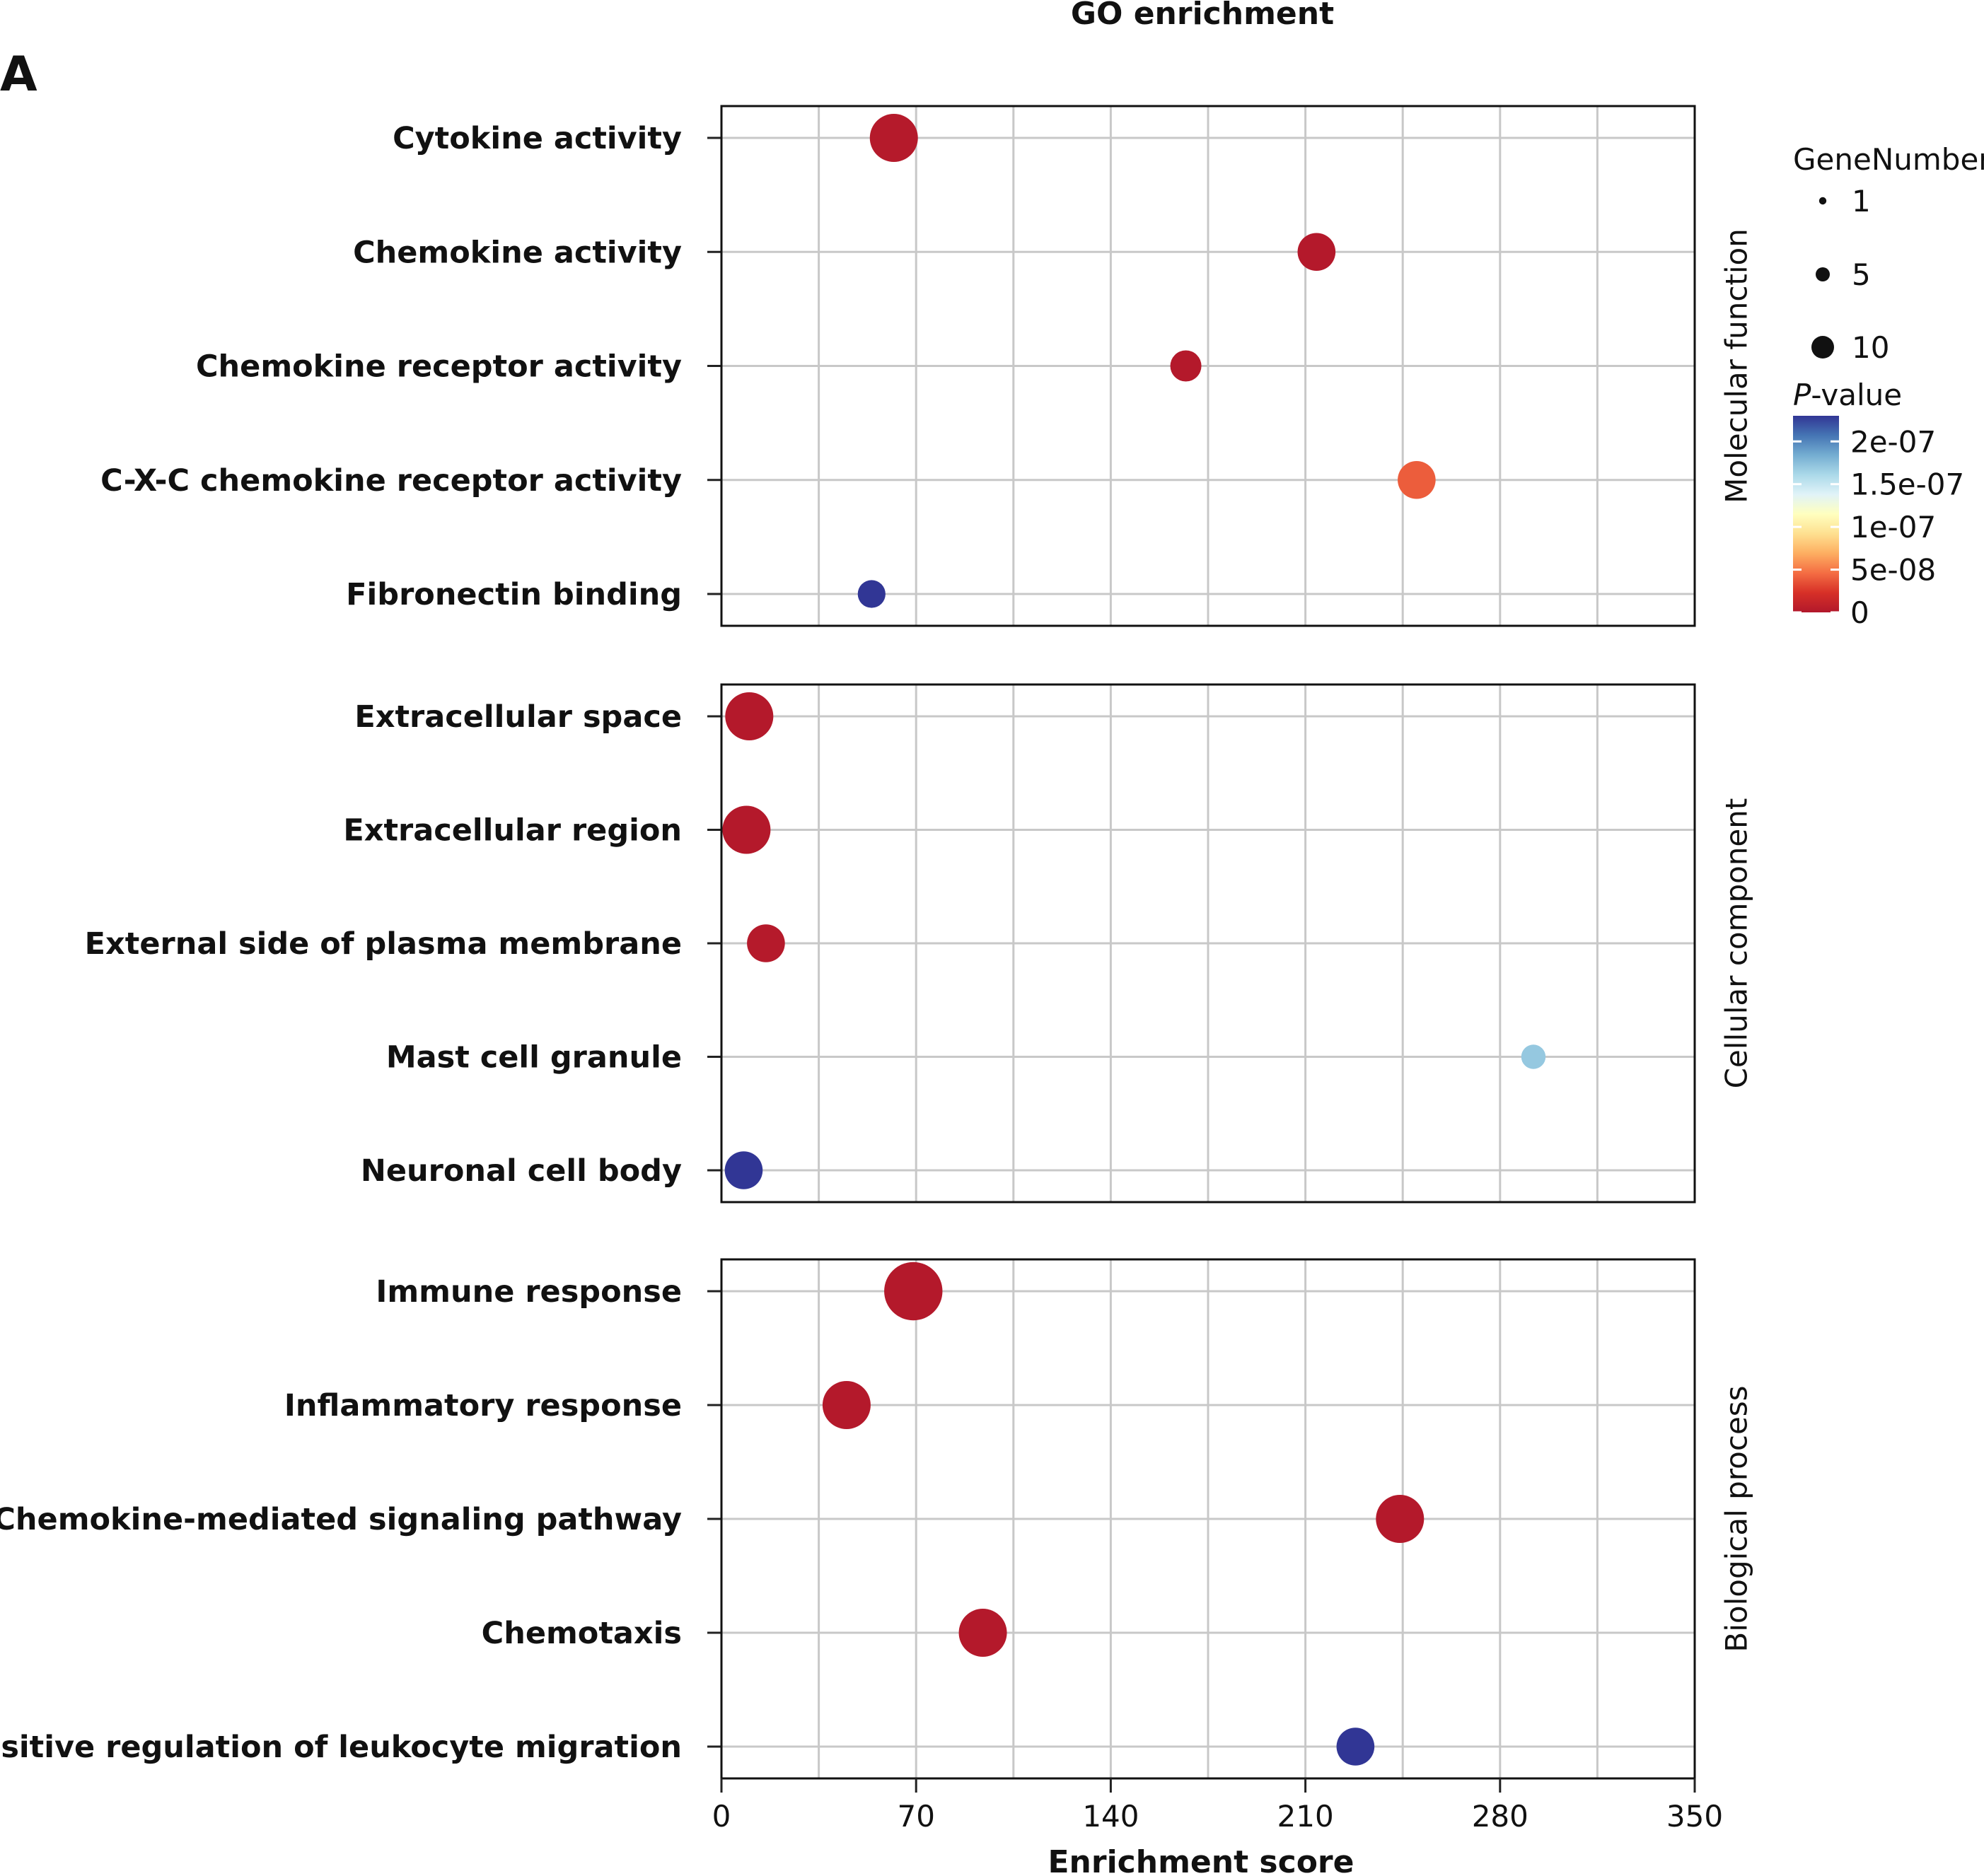 The width and height of the screenshot is (1984, 1876). Describe the element at coordinates (1861, 274) in the screenshot. I see `size-legend-label: 5` at that location.